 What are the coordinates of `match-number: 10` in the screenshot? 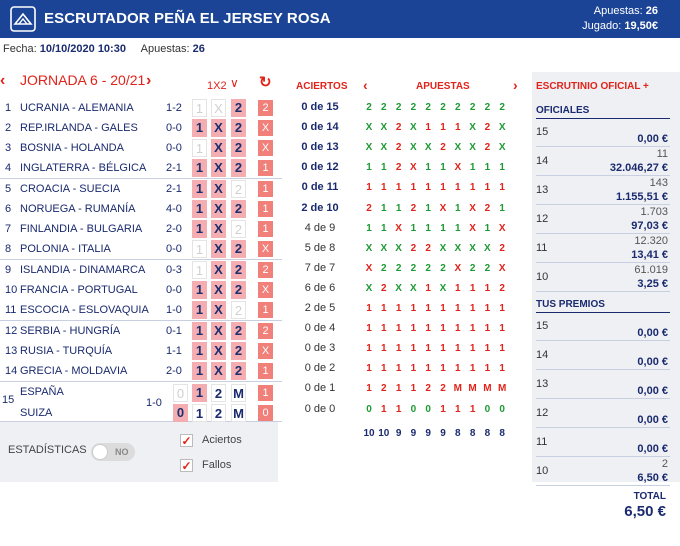 It's located at (11, 290).